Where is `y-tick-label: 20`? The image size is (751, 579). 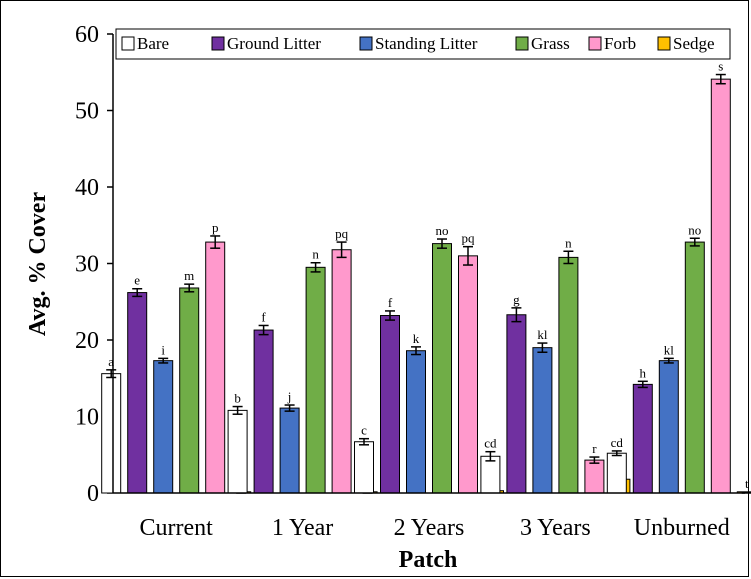 y-tick-label: 20 is located at coordinates (87, 341).